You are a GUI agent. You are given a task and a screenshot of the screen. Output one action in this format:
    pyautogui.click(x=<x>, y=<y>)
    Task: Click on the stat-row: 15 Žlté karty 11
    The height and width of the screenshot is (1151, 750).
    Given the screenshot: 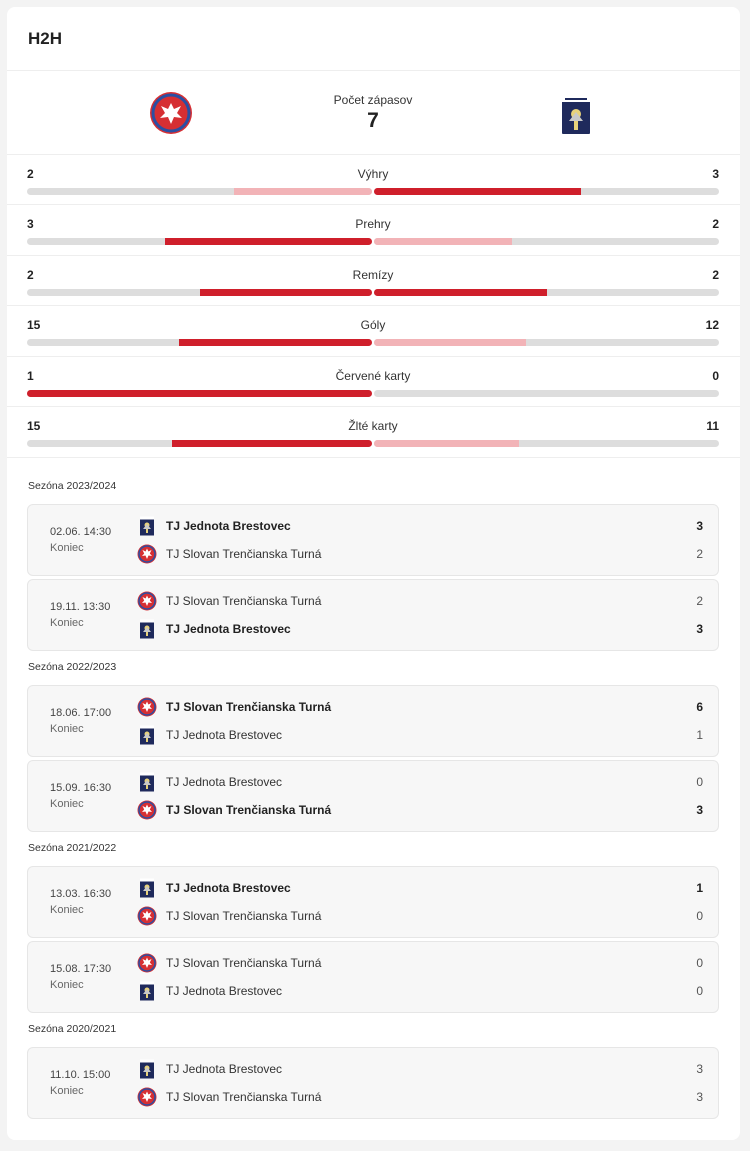 What is the action you would take?
    pyautogui.click(x=373, y=439)
    